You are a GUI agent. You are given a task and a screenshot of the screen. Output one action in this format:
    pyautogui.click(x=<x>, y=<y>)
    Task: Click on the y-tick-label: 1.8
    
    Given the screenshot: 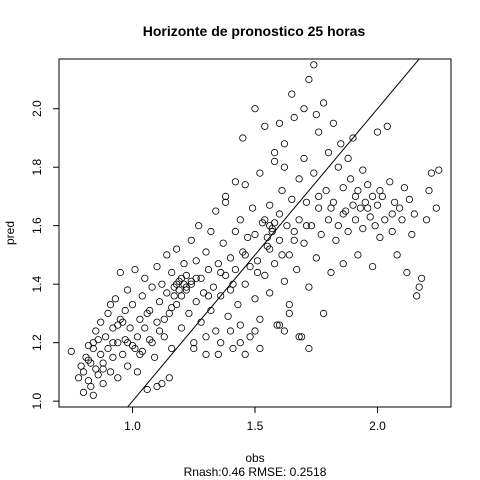 What is the action you would take?
    pyautogui.click(x=37, y=167)
    